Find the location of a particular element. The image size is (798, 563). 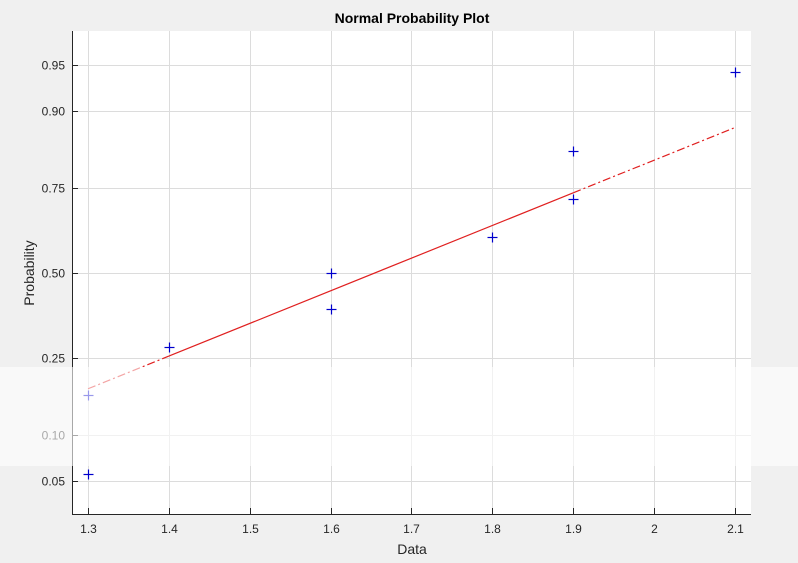

x-tick-labels: 1.3 1.4 1.5 1.6 1.7 1.8 1.9 2 2.1 is located at coordinates (412, 522).